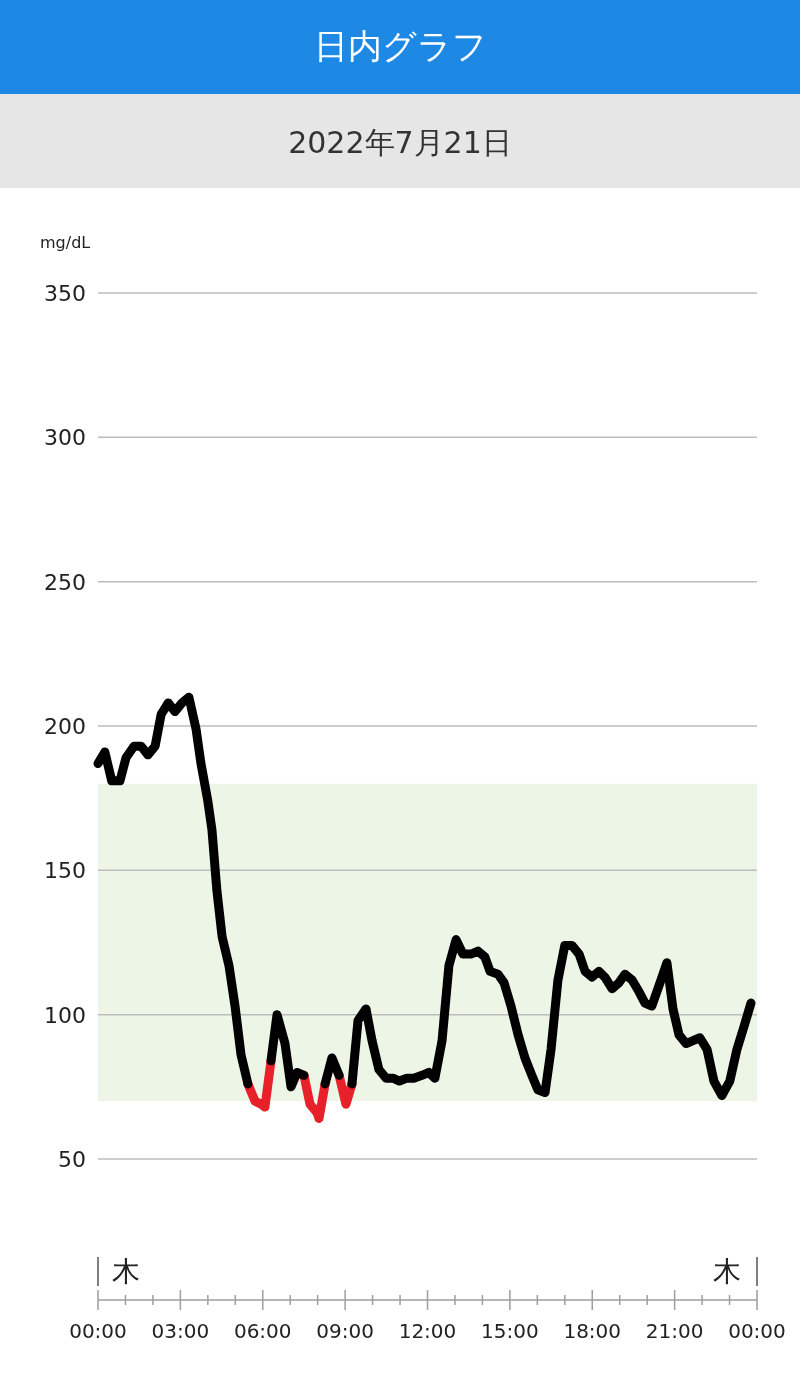  Describe the element at coordinates (510, 1331) in the screenshot. I see `x-tick-label: 15:00` at that location.